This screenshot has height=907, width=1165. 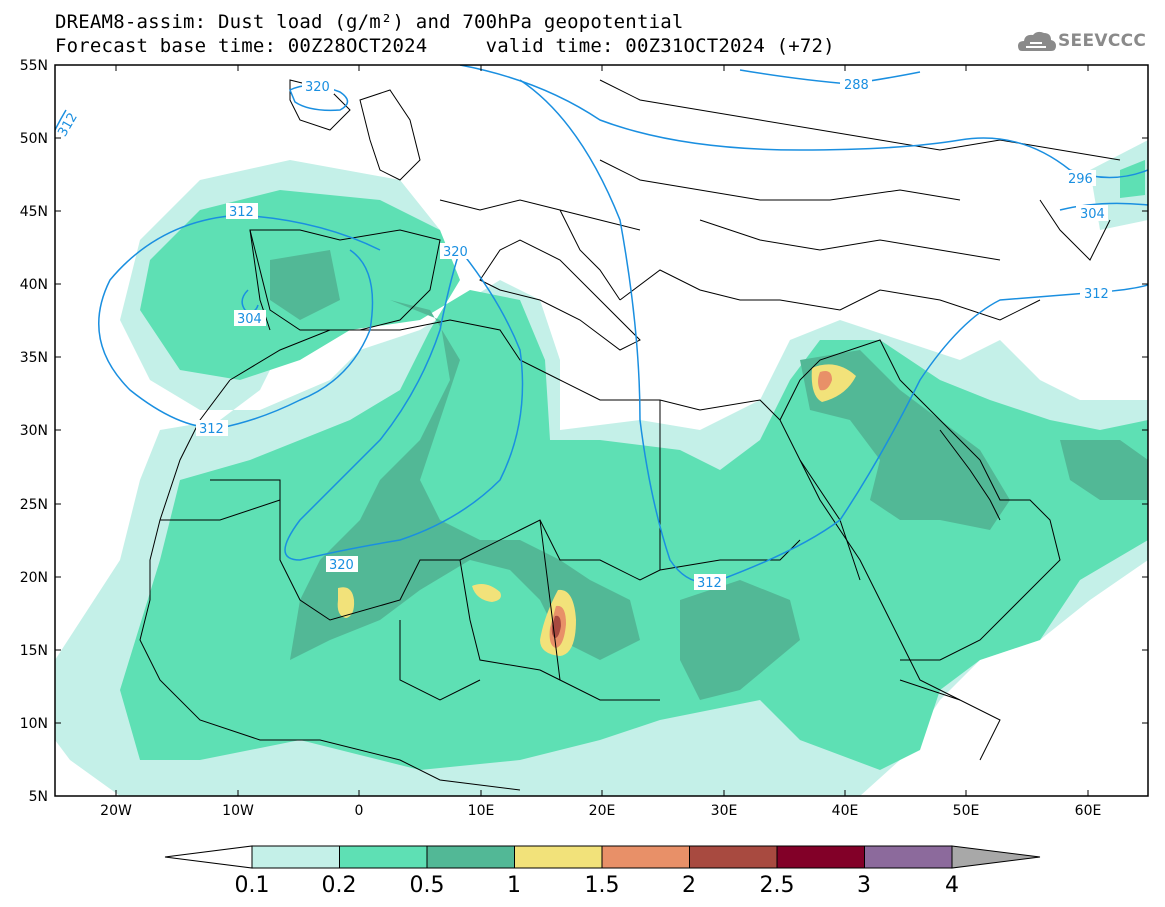 What do you see at coordinates (602, 871) in the screenshot?
I see `colorbar: 0.1 0.2 0.5 1 1.5 2 2.5 3 4` at bounding box center [602, 871].